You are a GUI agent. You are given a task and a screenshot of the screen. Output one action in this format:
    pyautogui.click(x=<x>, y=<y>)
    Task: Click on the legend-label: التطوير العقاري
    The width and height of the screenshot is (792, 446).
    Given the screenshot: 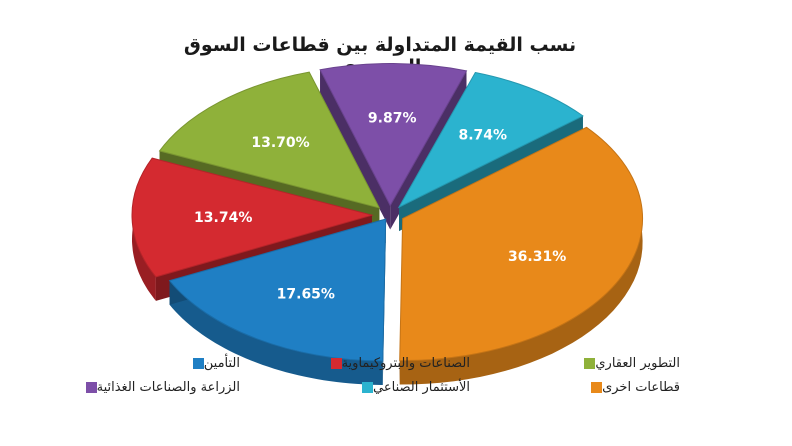 What is the action you would take?
    pyautogui.click(x=637, y=363)
    